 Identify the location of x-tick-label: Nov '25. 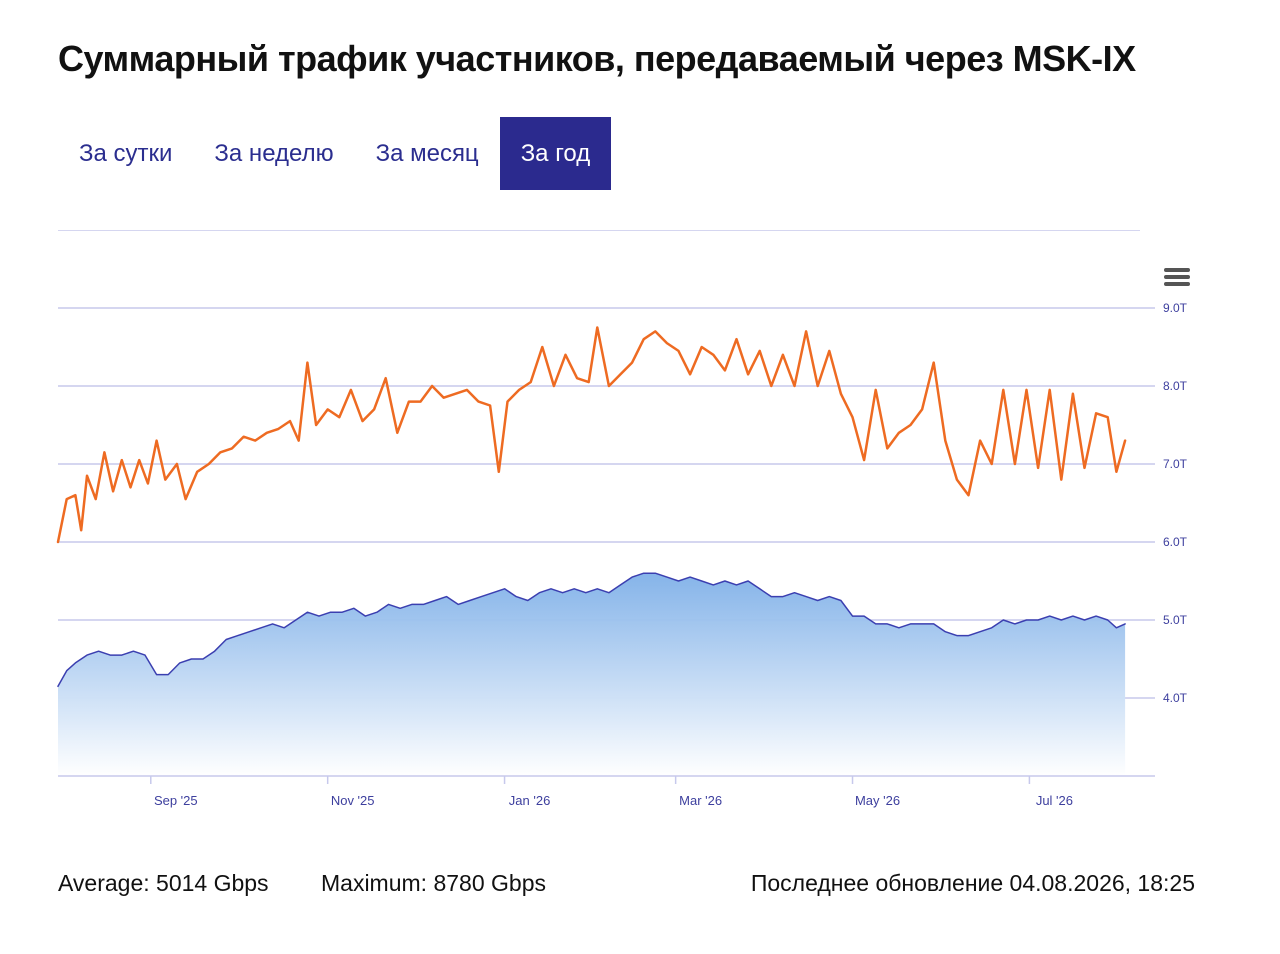
(353, 800).